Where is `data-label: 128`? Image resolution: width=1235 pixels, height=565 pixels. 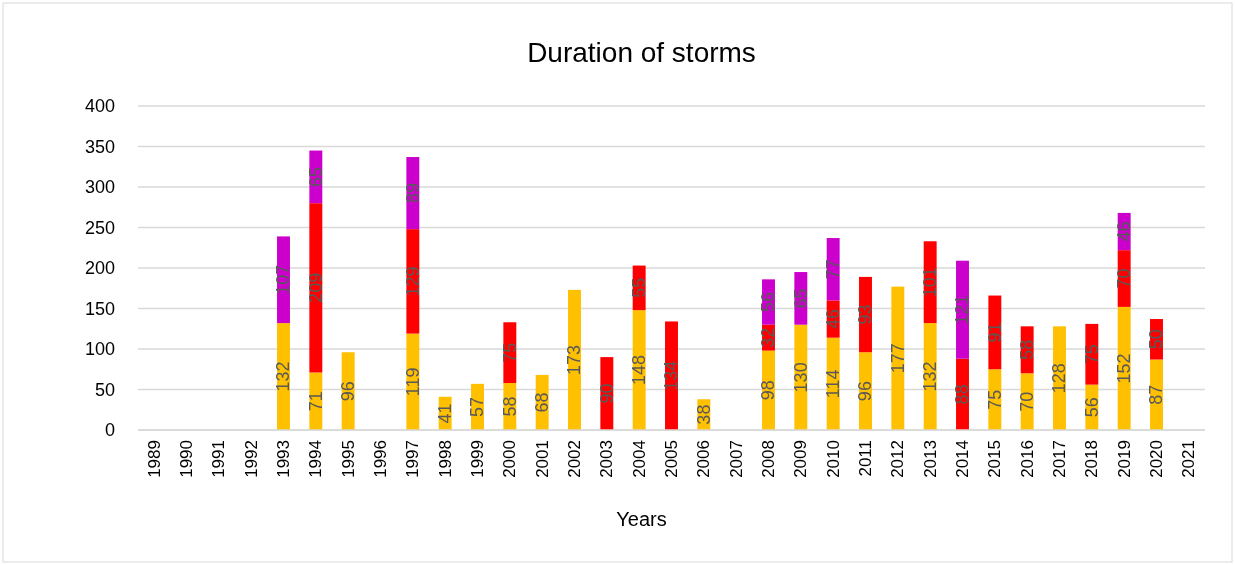 data-label: 128 is located at coordinates (1059, 378).